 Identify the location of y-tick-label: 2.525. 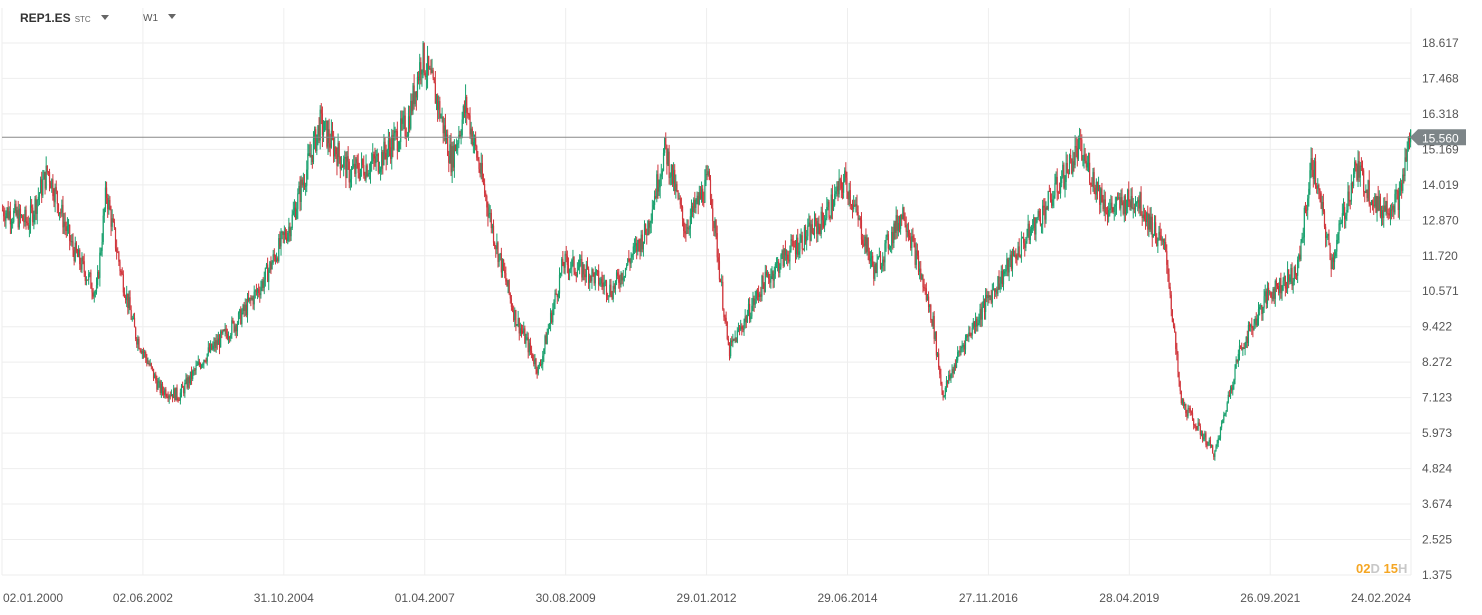
(1437, 540).